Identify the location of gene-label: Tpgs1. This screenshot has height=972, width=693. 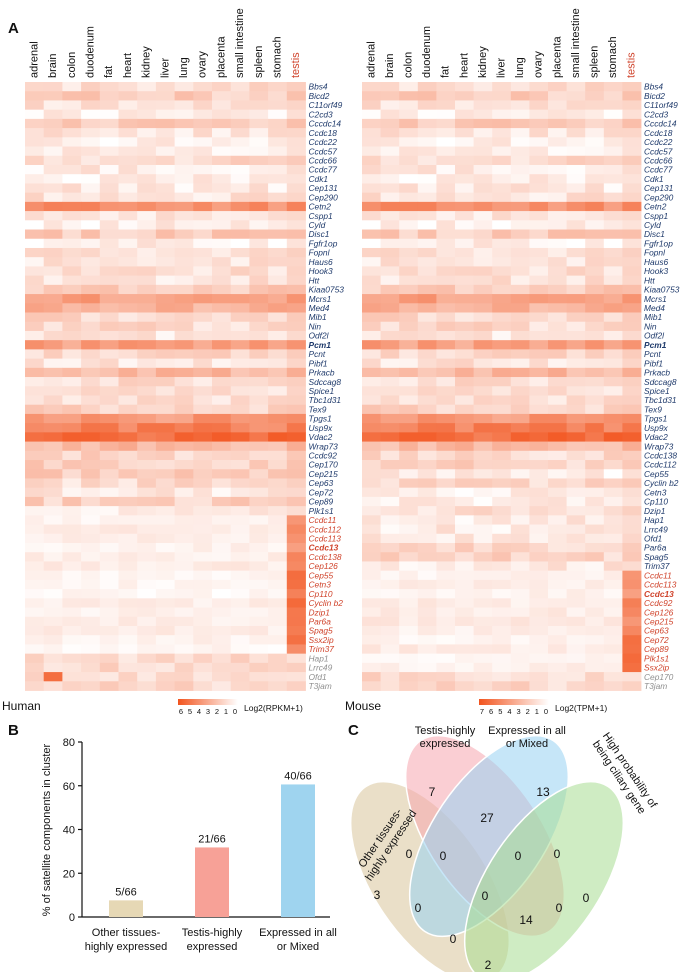
(655, 419).